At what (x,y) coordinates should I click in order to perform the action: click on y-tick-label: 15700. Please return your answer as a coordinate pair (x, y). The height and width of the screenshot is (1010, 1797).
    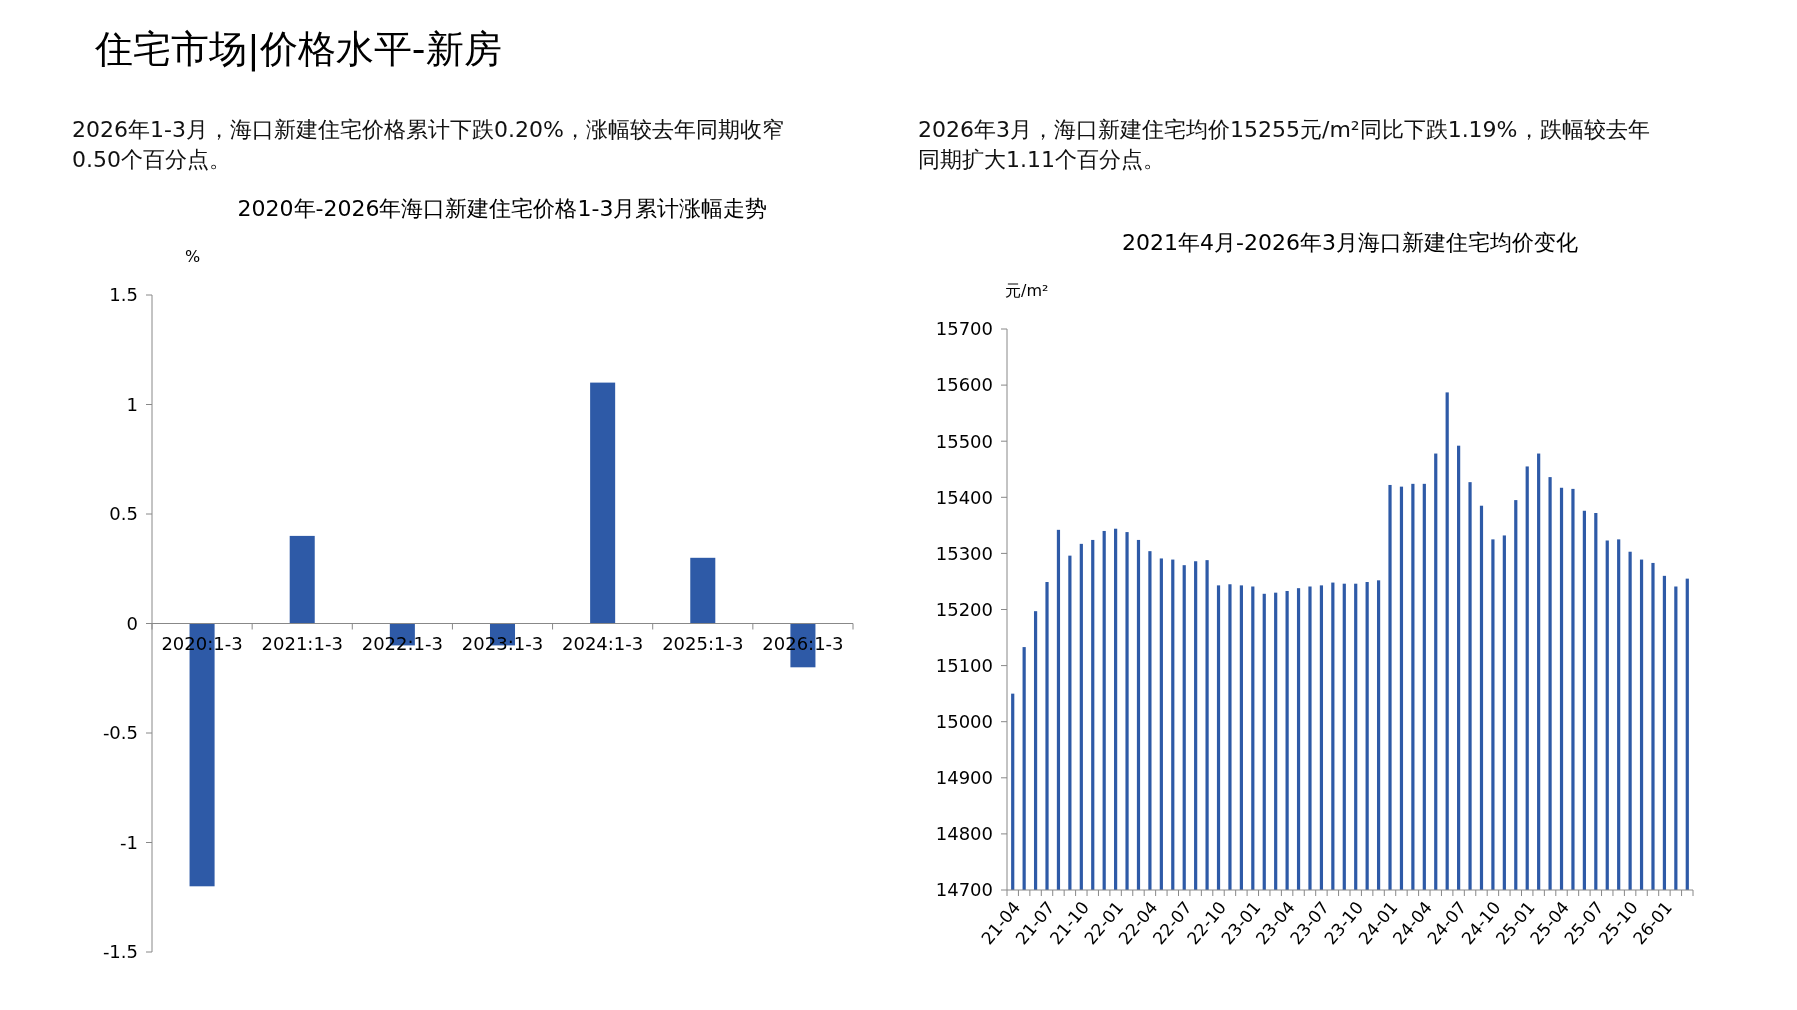
    Looking at the image, I should click on (964, 329).